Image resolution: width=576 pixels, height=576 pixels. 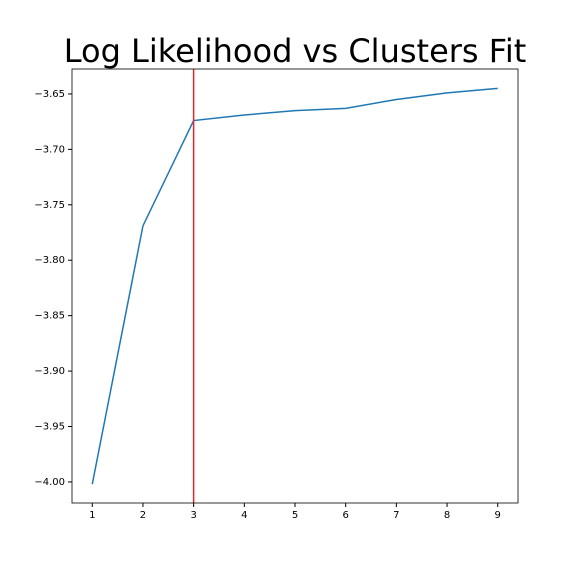 I want to click on x-tick-label: 5, so click(x=295, y=515).